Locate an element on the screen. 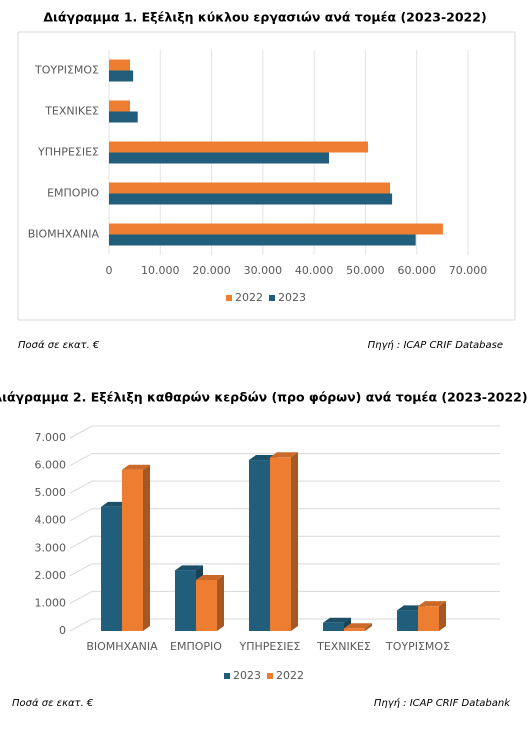 The height and width of the screenshot is (729, 531). x-tick-label: 50.000 is located at coordinates (365, 270).